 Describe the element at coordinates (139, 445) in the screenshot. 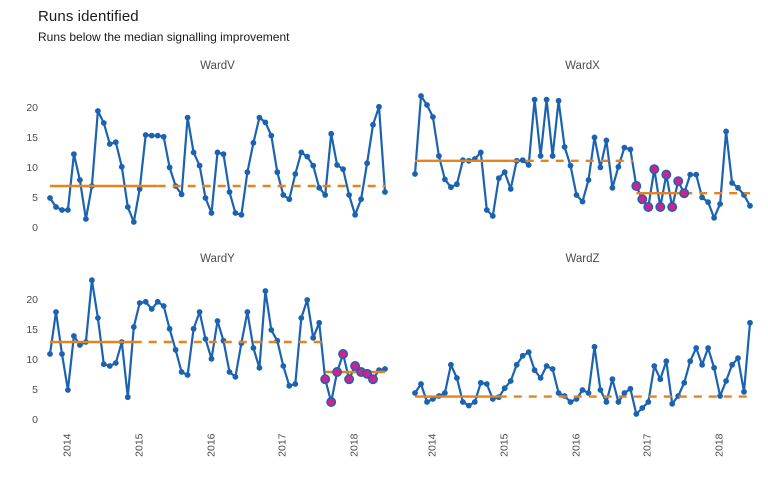

I see `x-axis-year-label: 2015` at that location.